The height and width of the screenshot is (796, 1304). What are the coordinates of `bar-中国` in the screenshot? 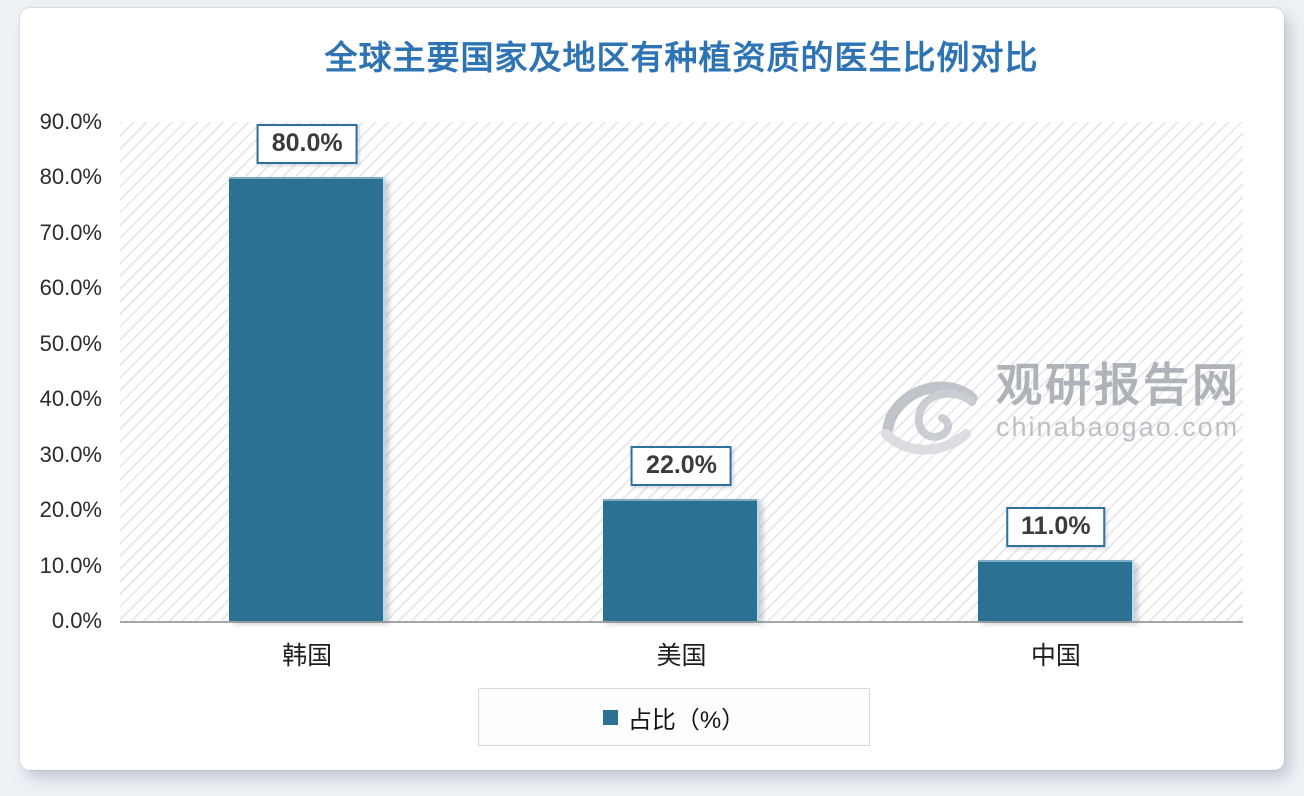 It's located at (1055, 590).